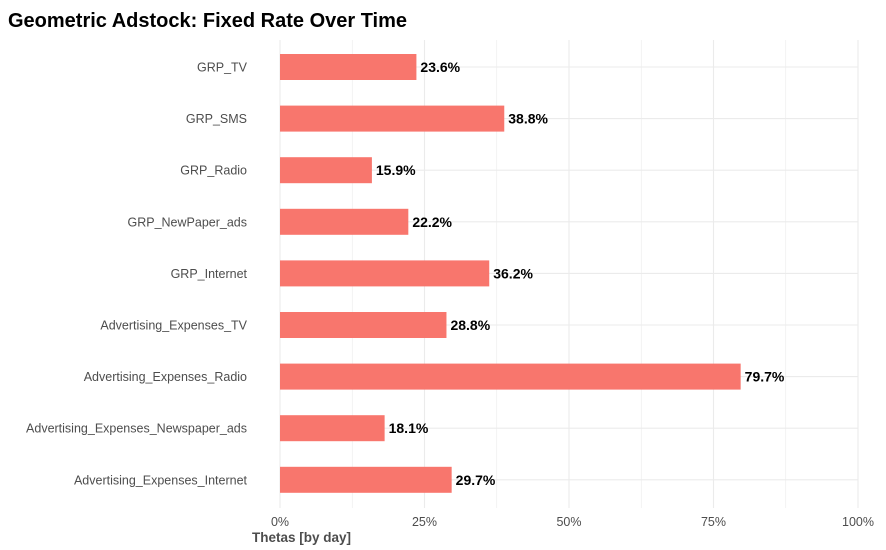 The width and height of the screenshot is (886, 550). I want to click on category-label: GRP_TV, so click(222, 68).